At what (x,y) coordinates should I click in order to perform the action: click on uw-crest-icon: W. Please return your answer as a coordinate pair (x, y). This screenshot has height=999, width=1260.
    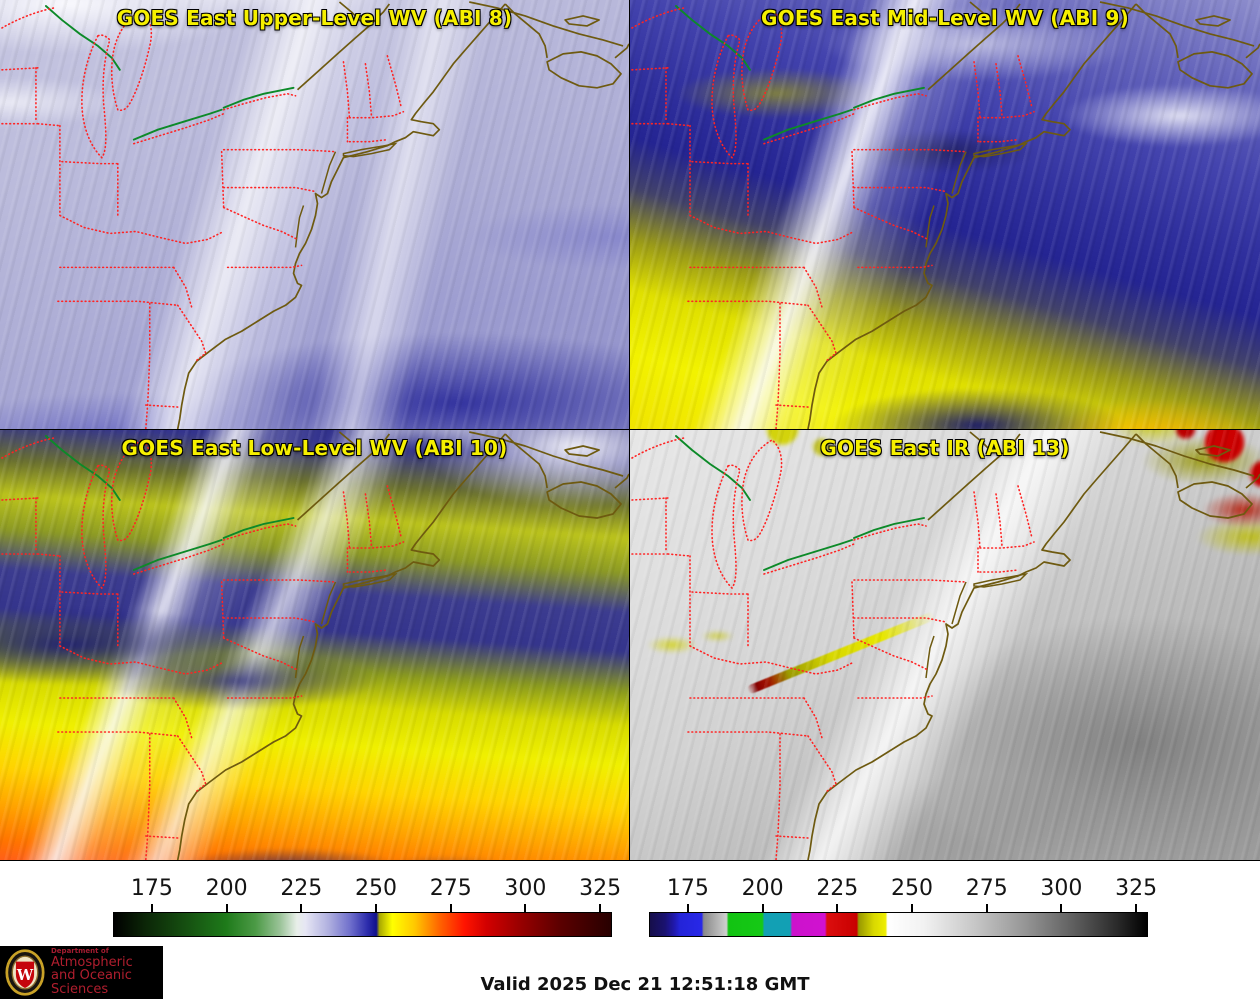
    Looking at the image, I should click on (25, 972).